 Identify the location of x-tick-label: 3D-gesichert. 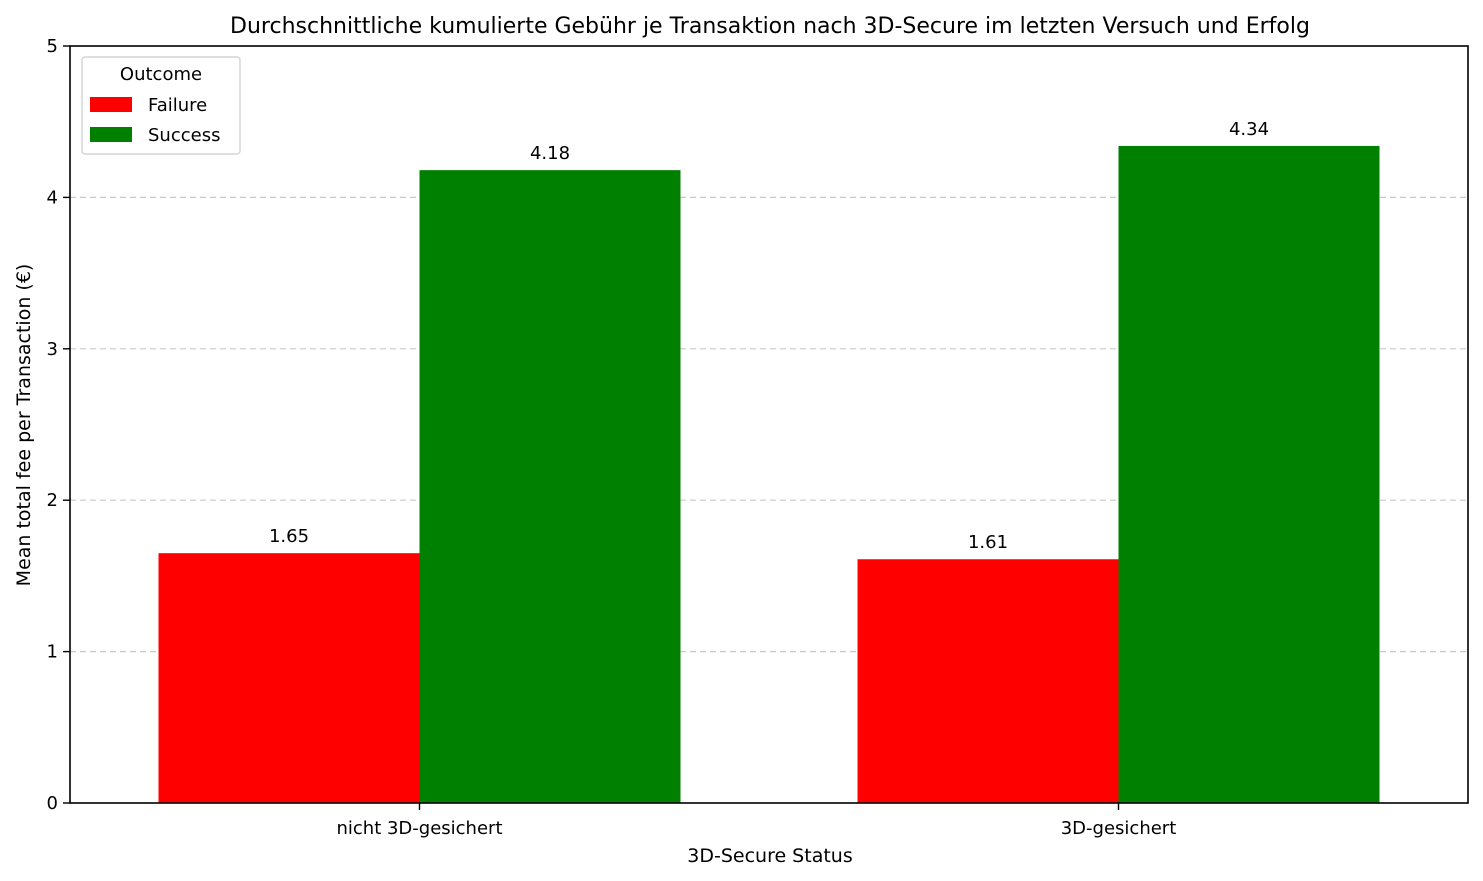
(1119, 828).